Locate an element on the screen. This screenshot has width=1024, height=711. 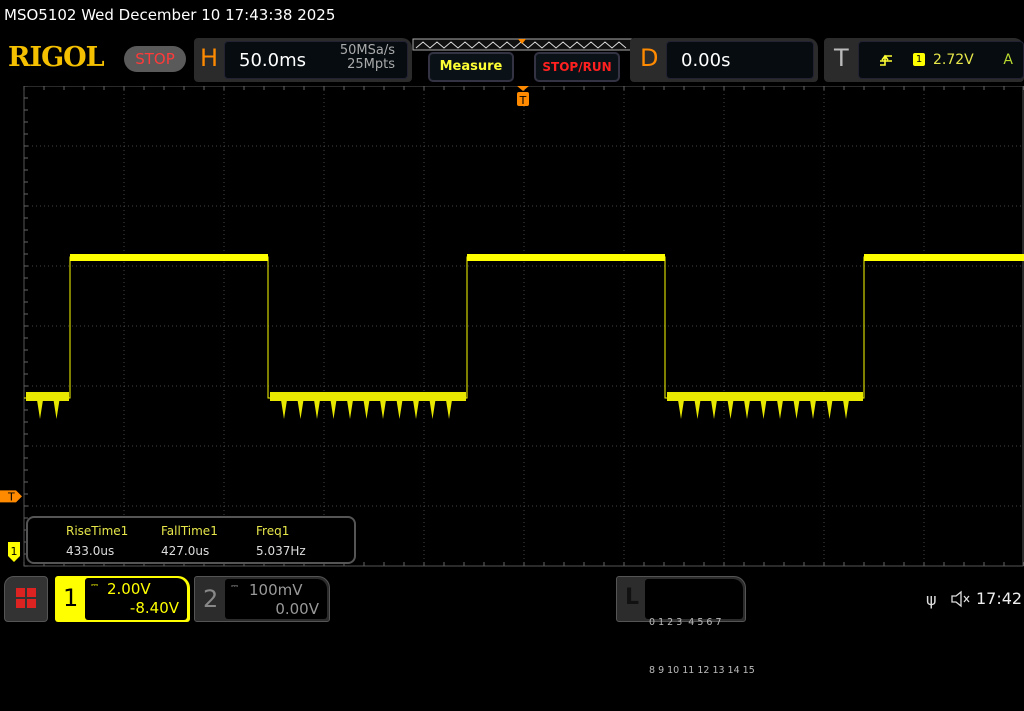
measurement-frequency: Freq1 5.037Hz is located at coordinates (281, 541).